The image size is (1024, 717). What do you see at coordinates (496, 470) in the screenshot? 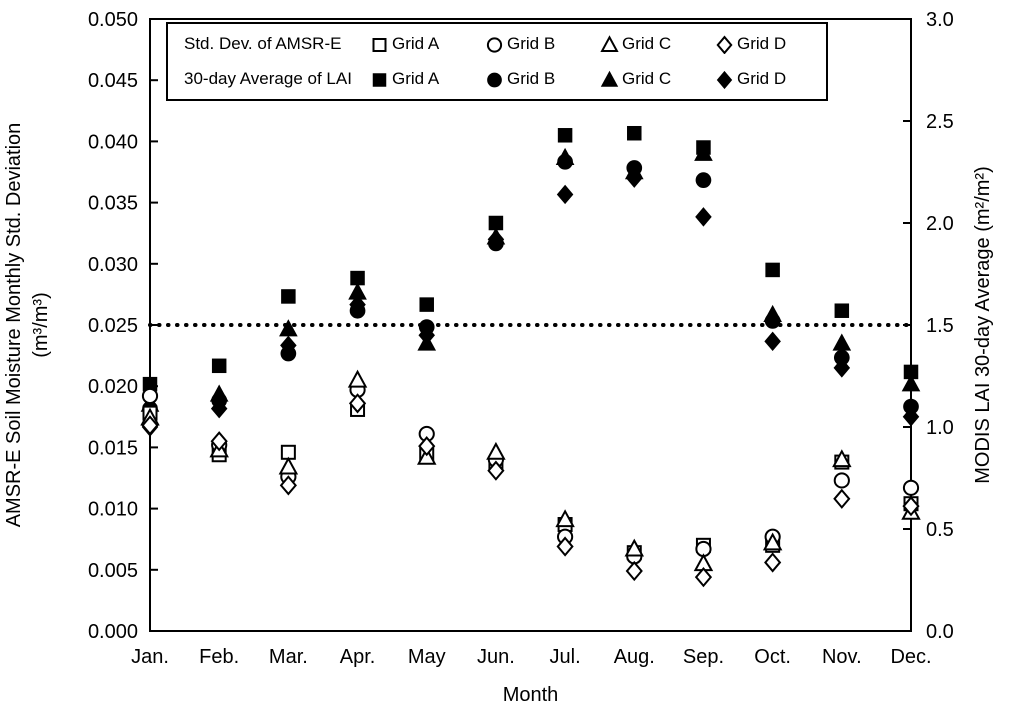
I see `point-std-grid-d-jun` at bounding box center [496, 470].